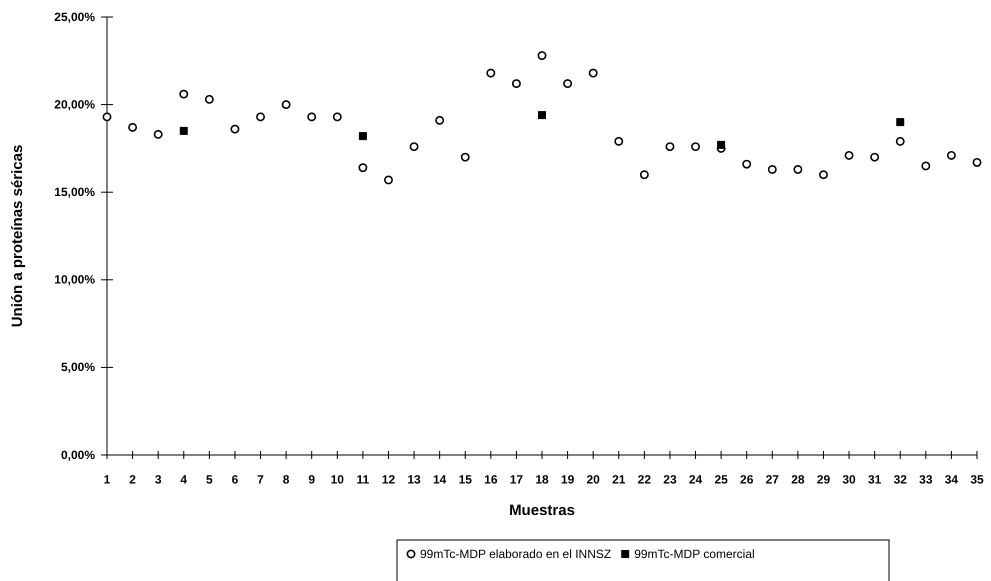 The image size is (991, 581). What do you see at coordinates (17, 236) in the screenshot?
I see `y-axis-title: Unión a proteínas séricas` at bounding box center [17, 236].